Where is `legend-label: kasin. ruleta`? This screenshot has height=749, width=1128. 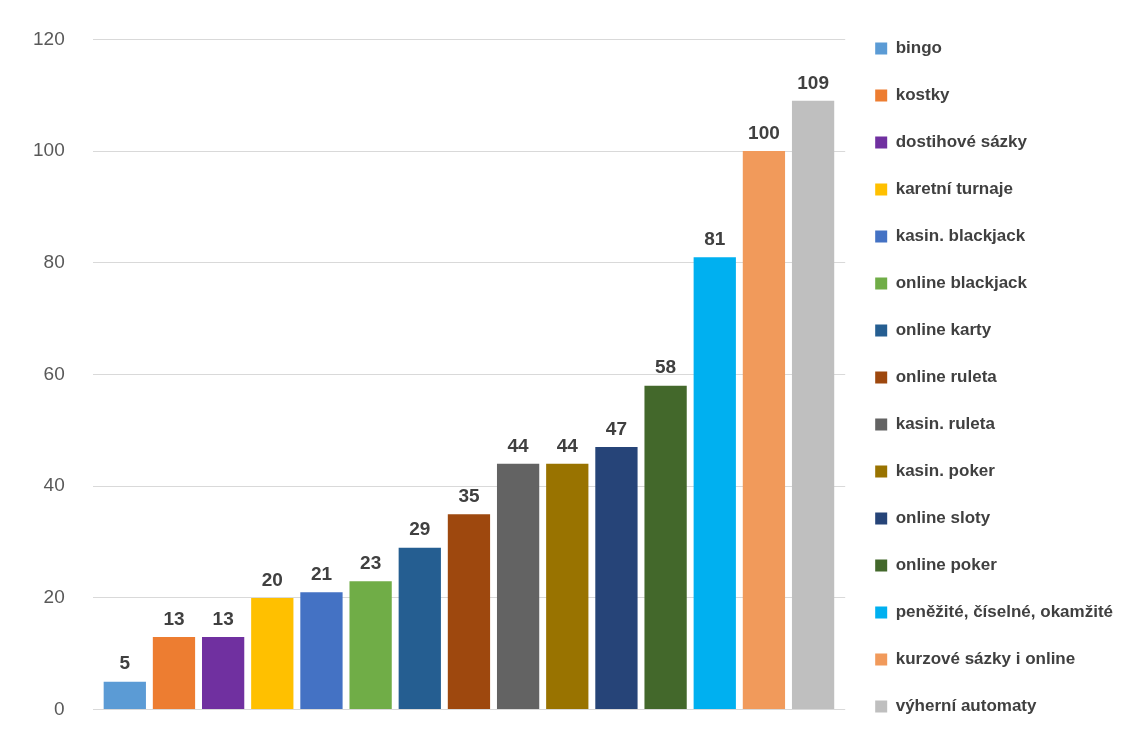 legend-label: kasin. ruleta is located at coordinates (945, 424).